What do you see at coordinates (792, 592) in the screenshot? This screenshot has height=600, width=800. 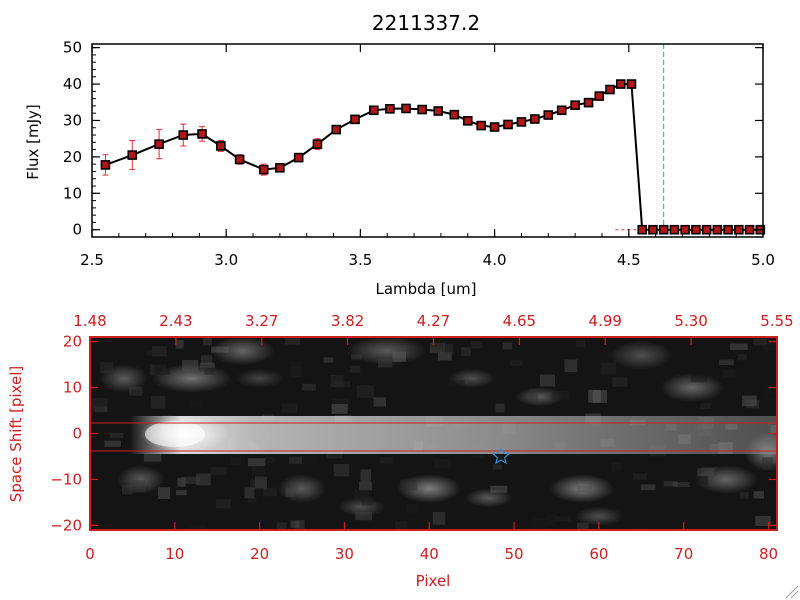 I see `resize-grip-icon` at bounding box center [792, 592].